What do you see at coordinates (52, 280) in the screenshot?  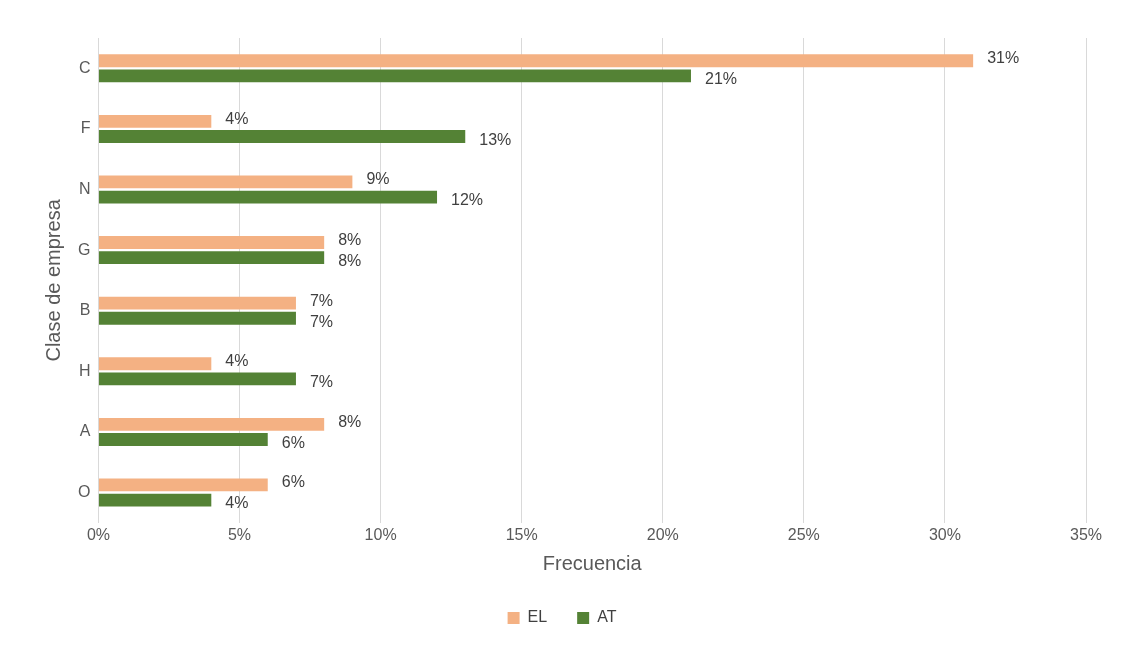 I see `y-axis-title: Clase de empresa` at bounding box center [52, 280].